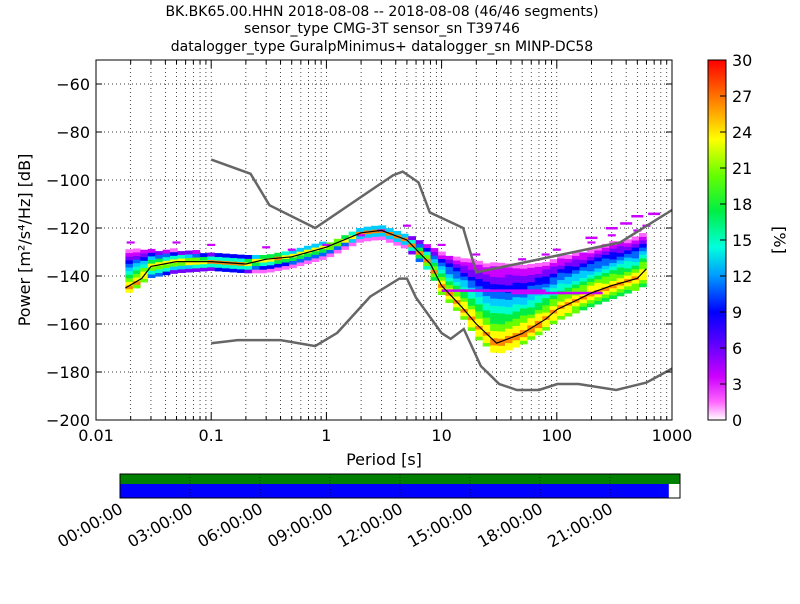 The image size is (800, 604). I want to click on colorbar: 0 3 6 9 12 15 18 21 24 27 30 [%], so click(748, 240).